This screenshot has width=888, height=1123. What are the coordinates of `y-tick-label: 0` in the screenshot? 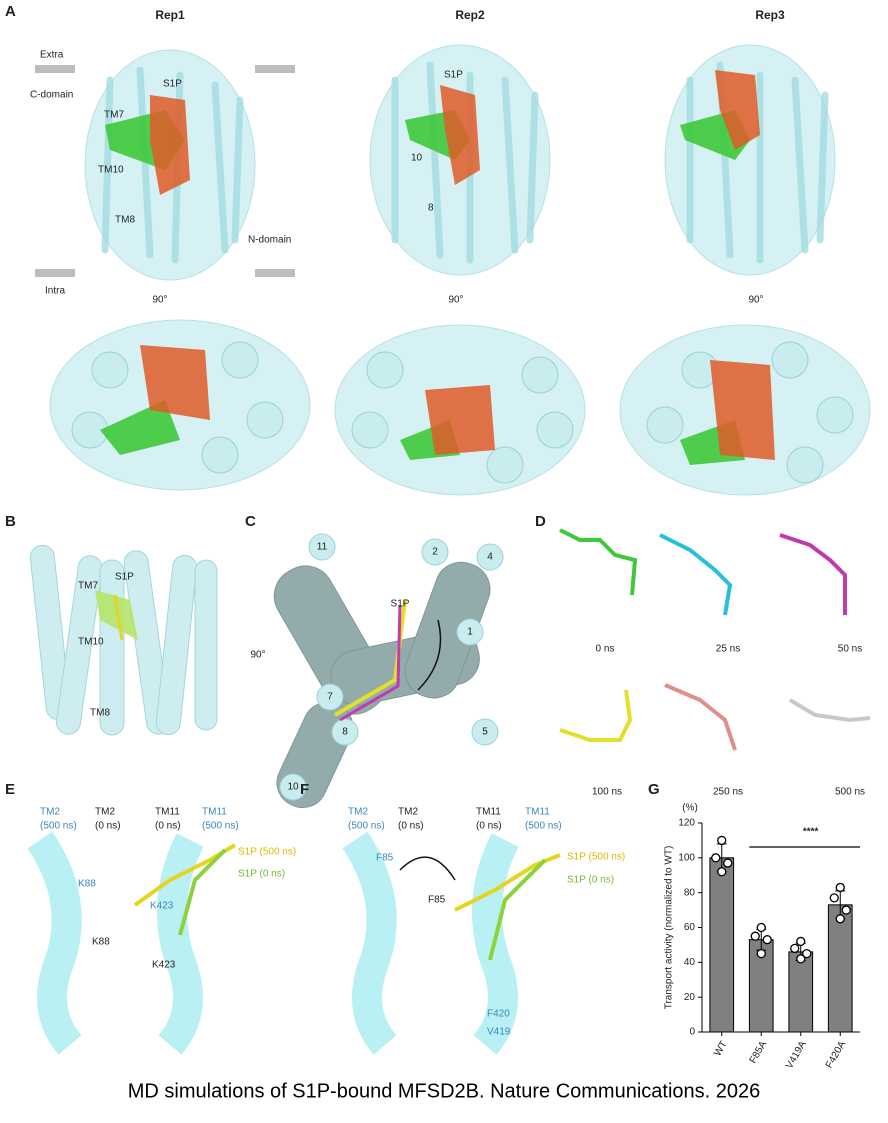 It's located at (692, 1032).